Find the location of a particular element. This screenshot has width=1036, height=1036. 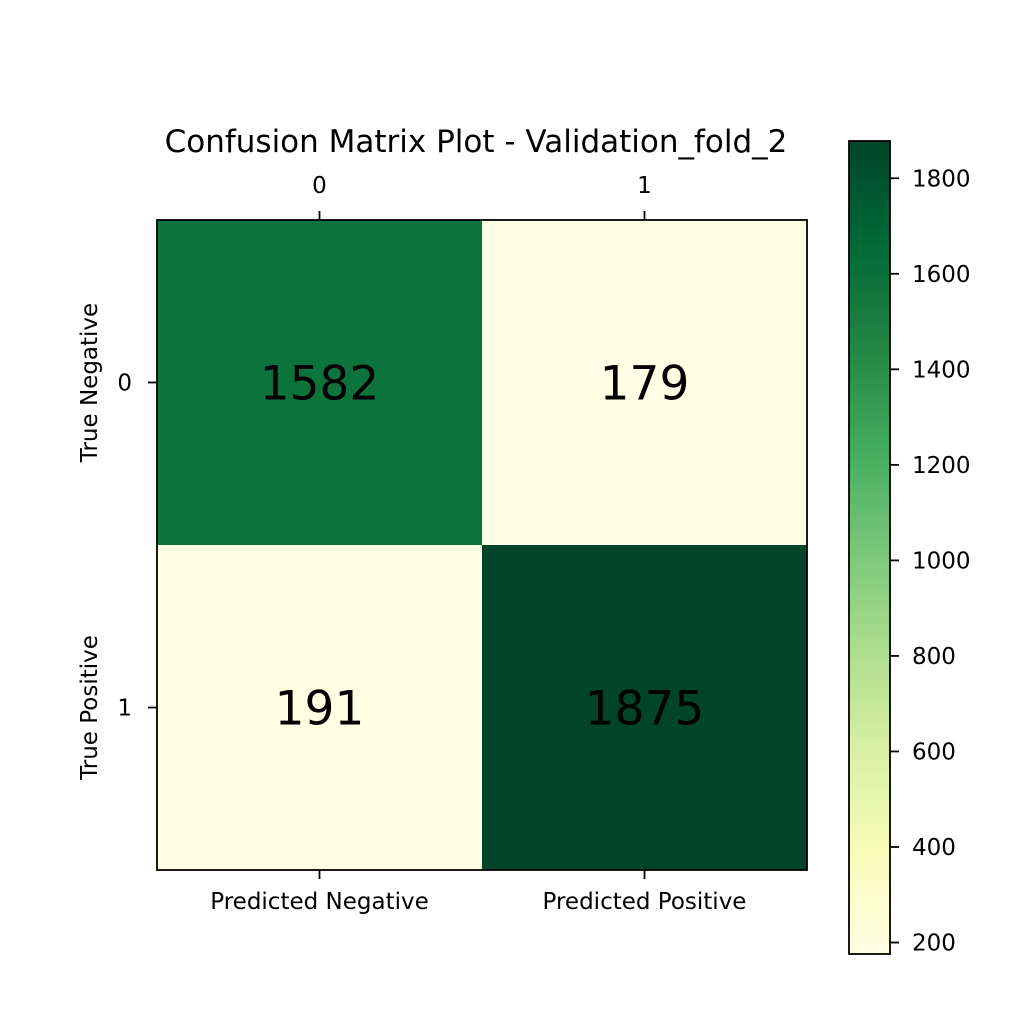

x-top-tick-label: 1 is located at coordinates (644, 186).